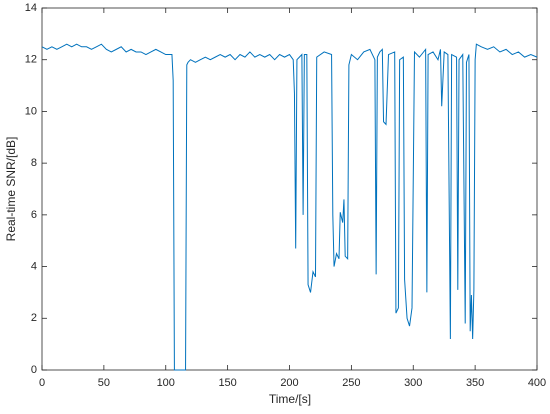 This screenshot has width=550, height=414. I want to click on y-tick-label: 8, so click(34, 163).